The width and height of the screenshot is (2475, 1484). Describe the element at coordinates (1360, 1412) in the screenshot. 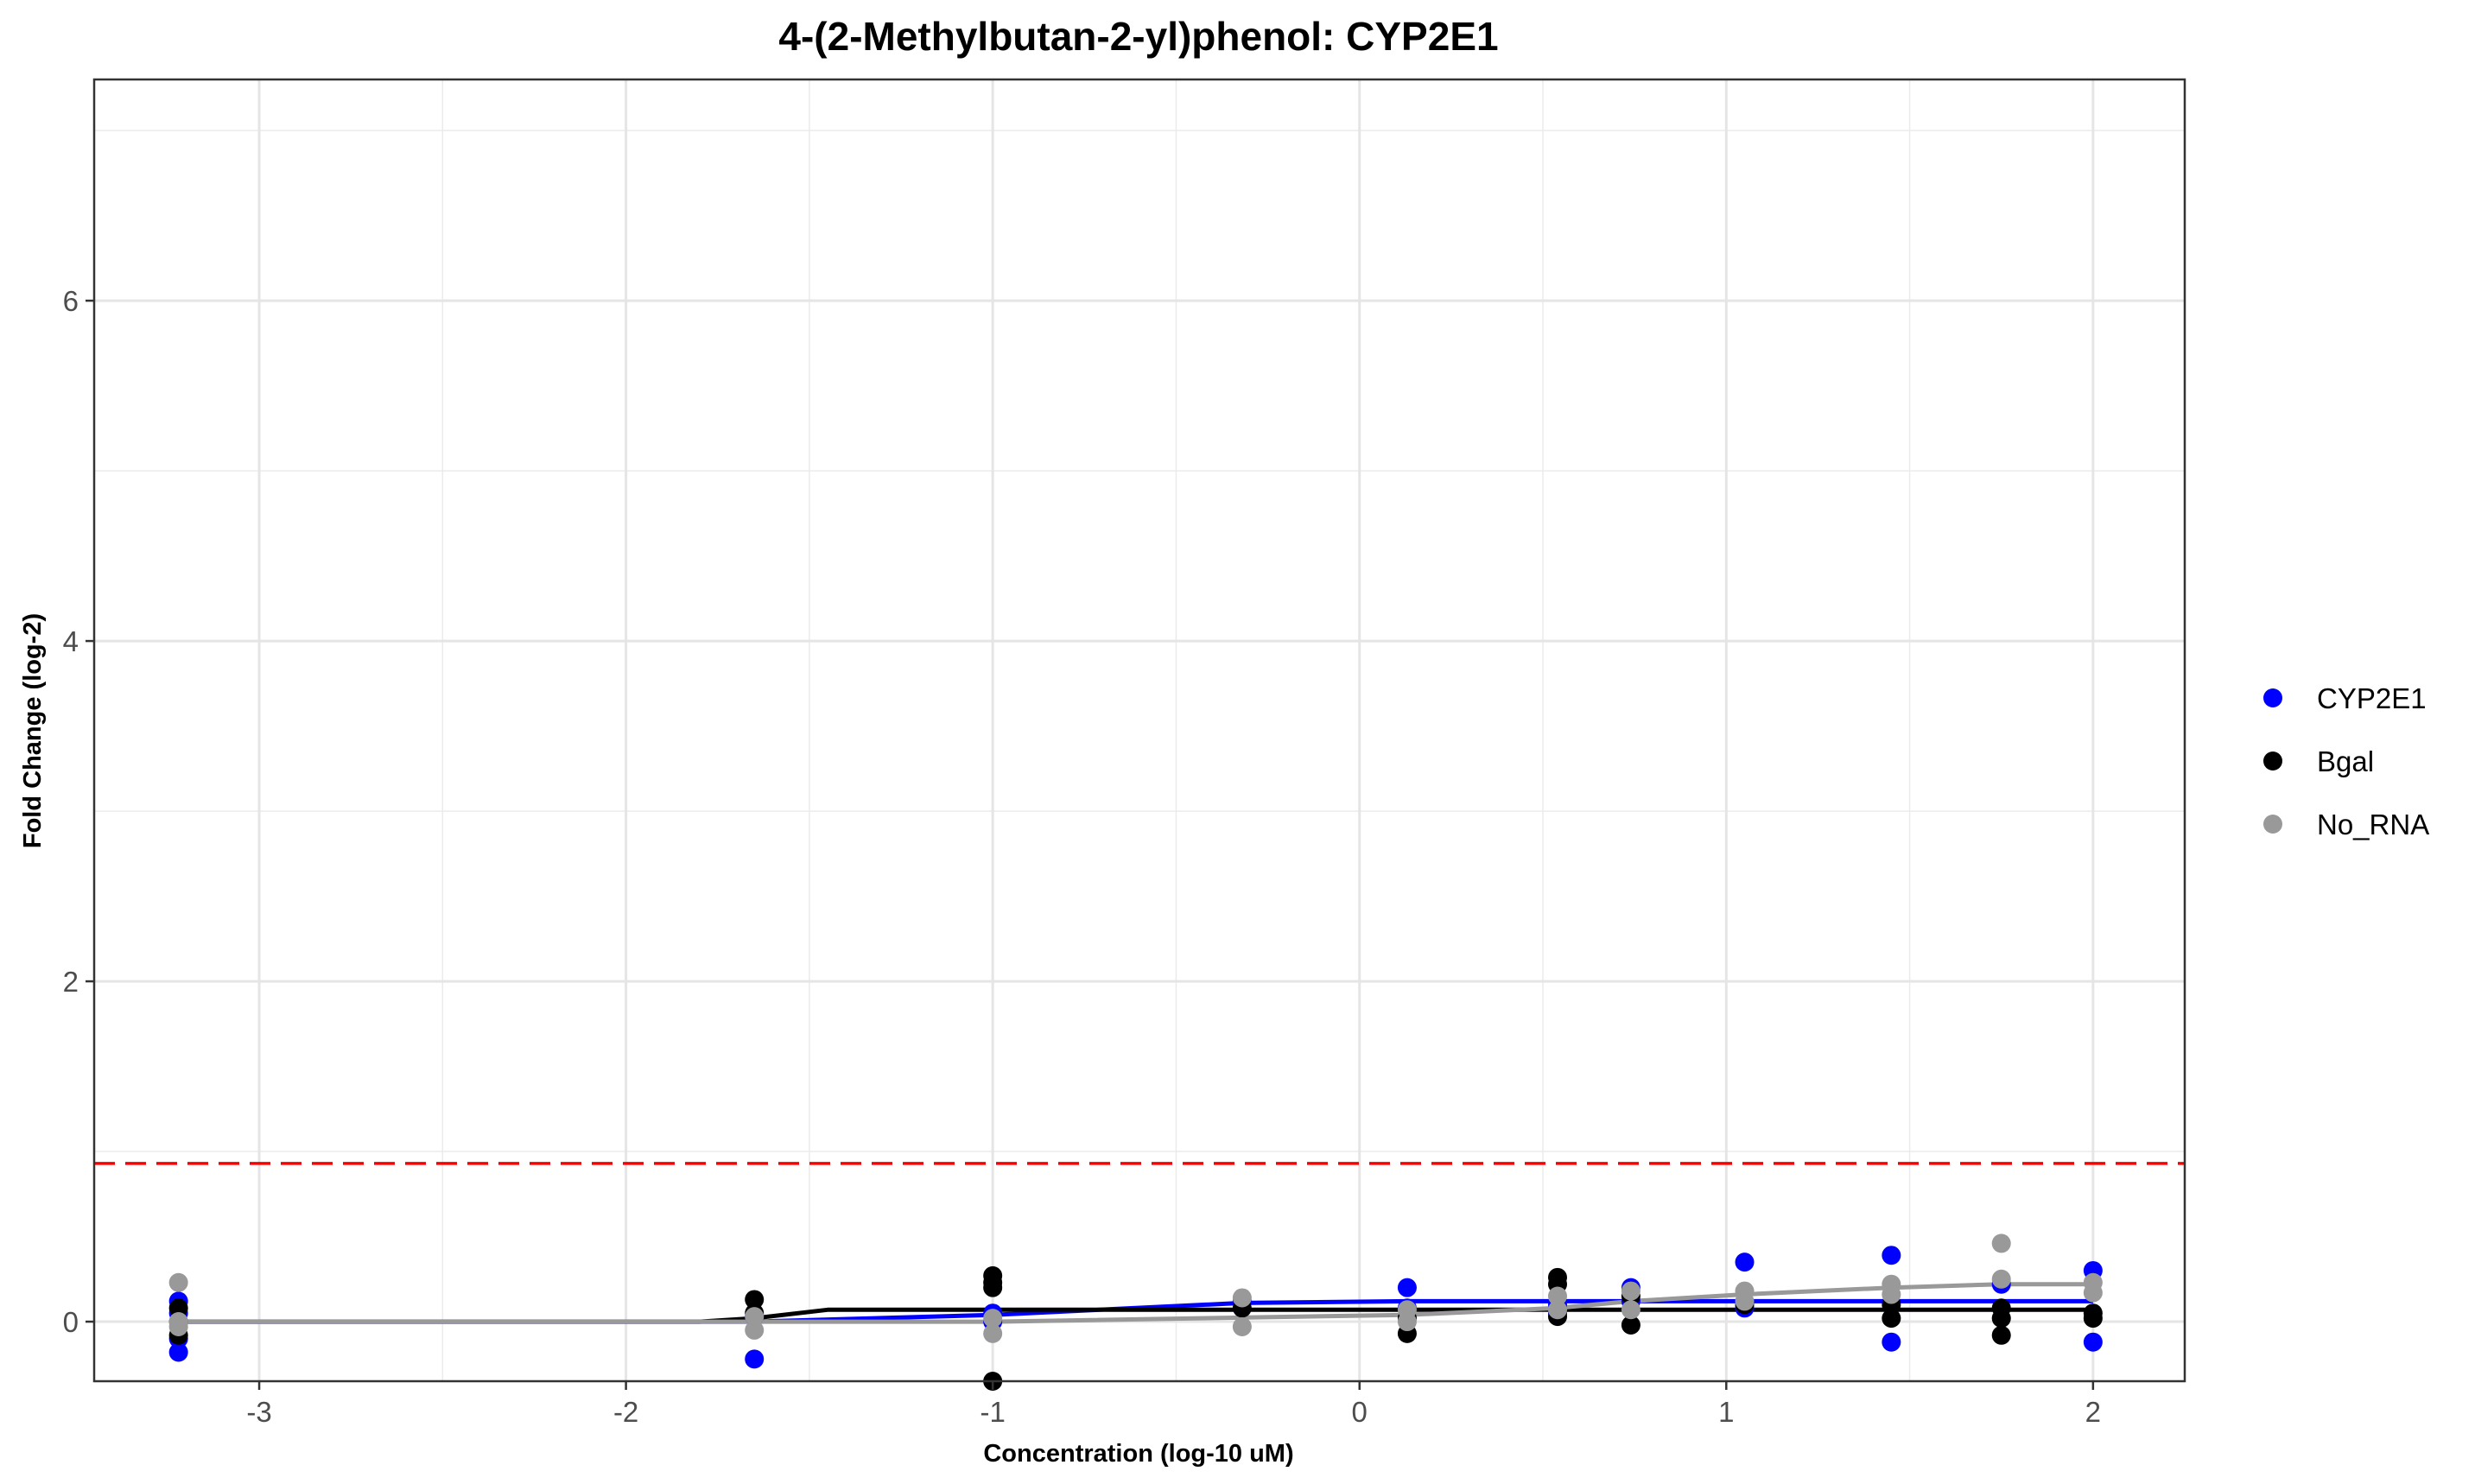

I see `x-tick-label: 0` at that location.